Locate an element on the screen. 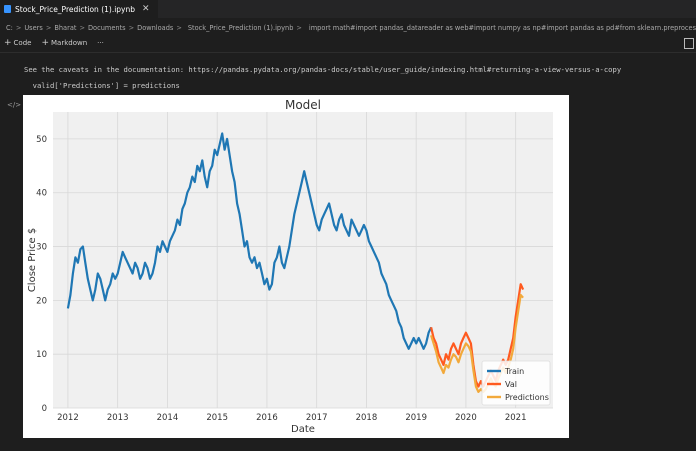 The height and width of the screenshot is (451, 696). x-tick-label: 2019 is located at coordinates (416, 418).